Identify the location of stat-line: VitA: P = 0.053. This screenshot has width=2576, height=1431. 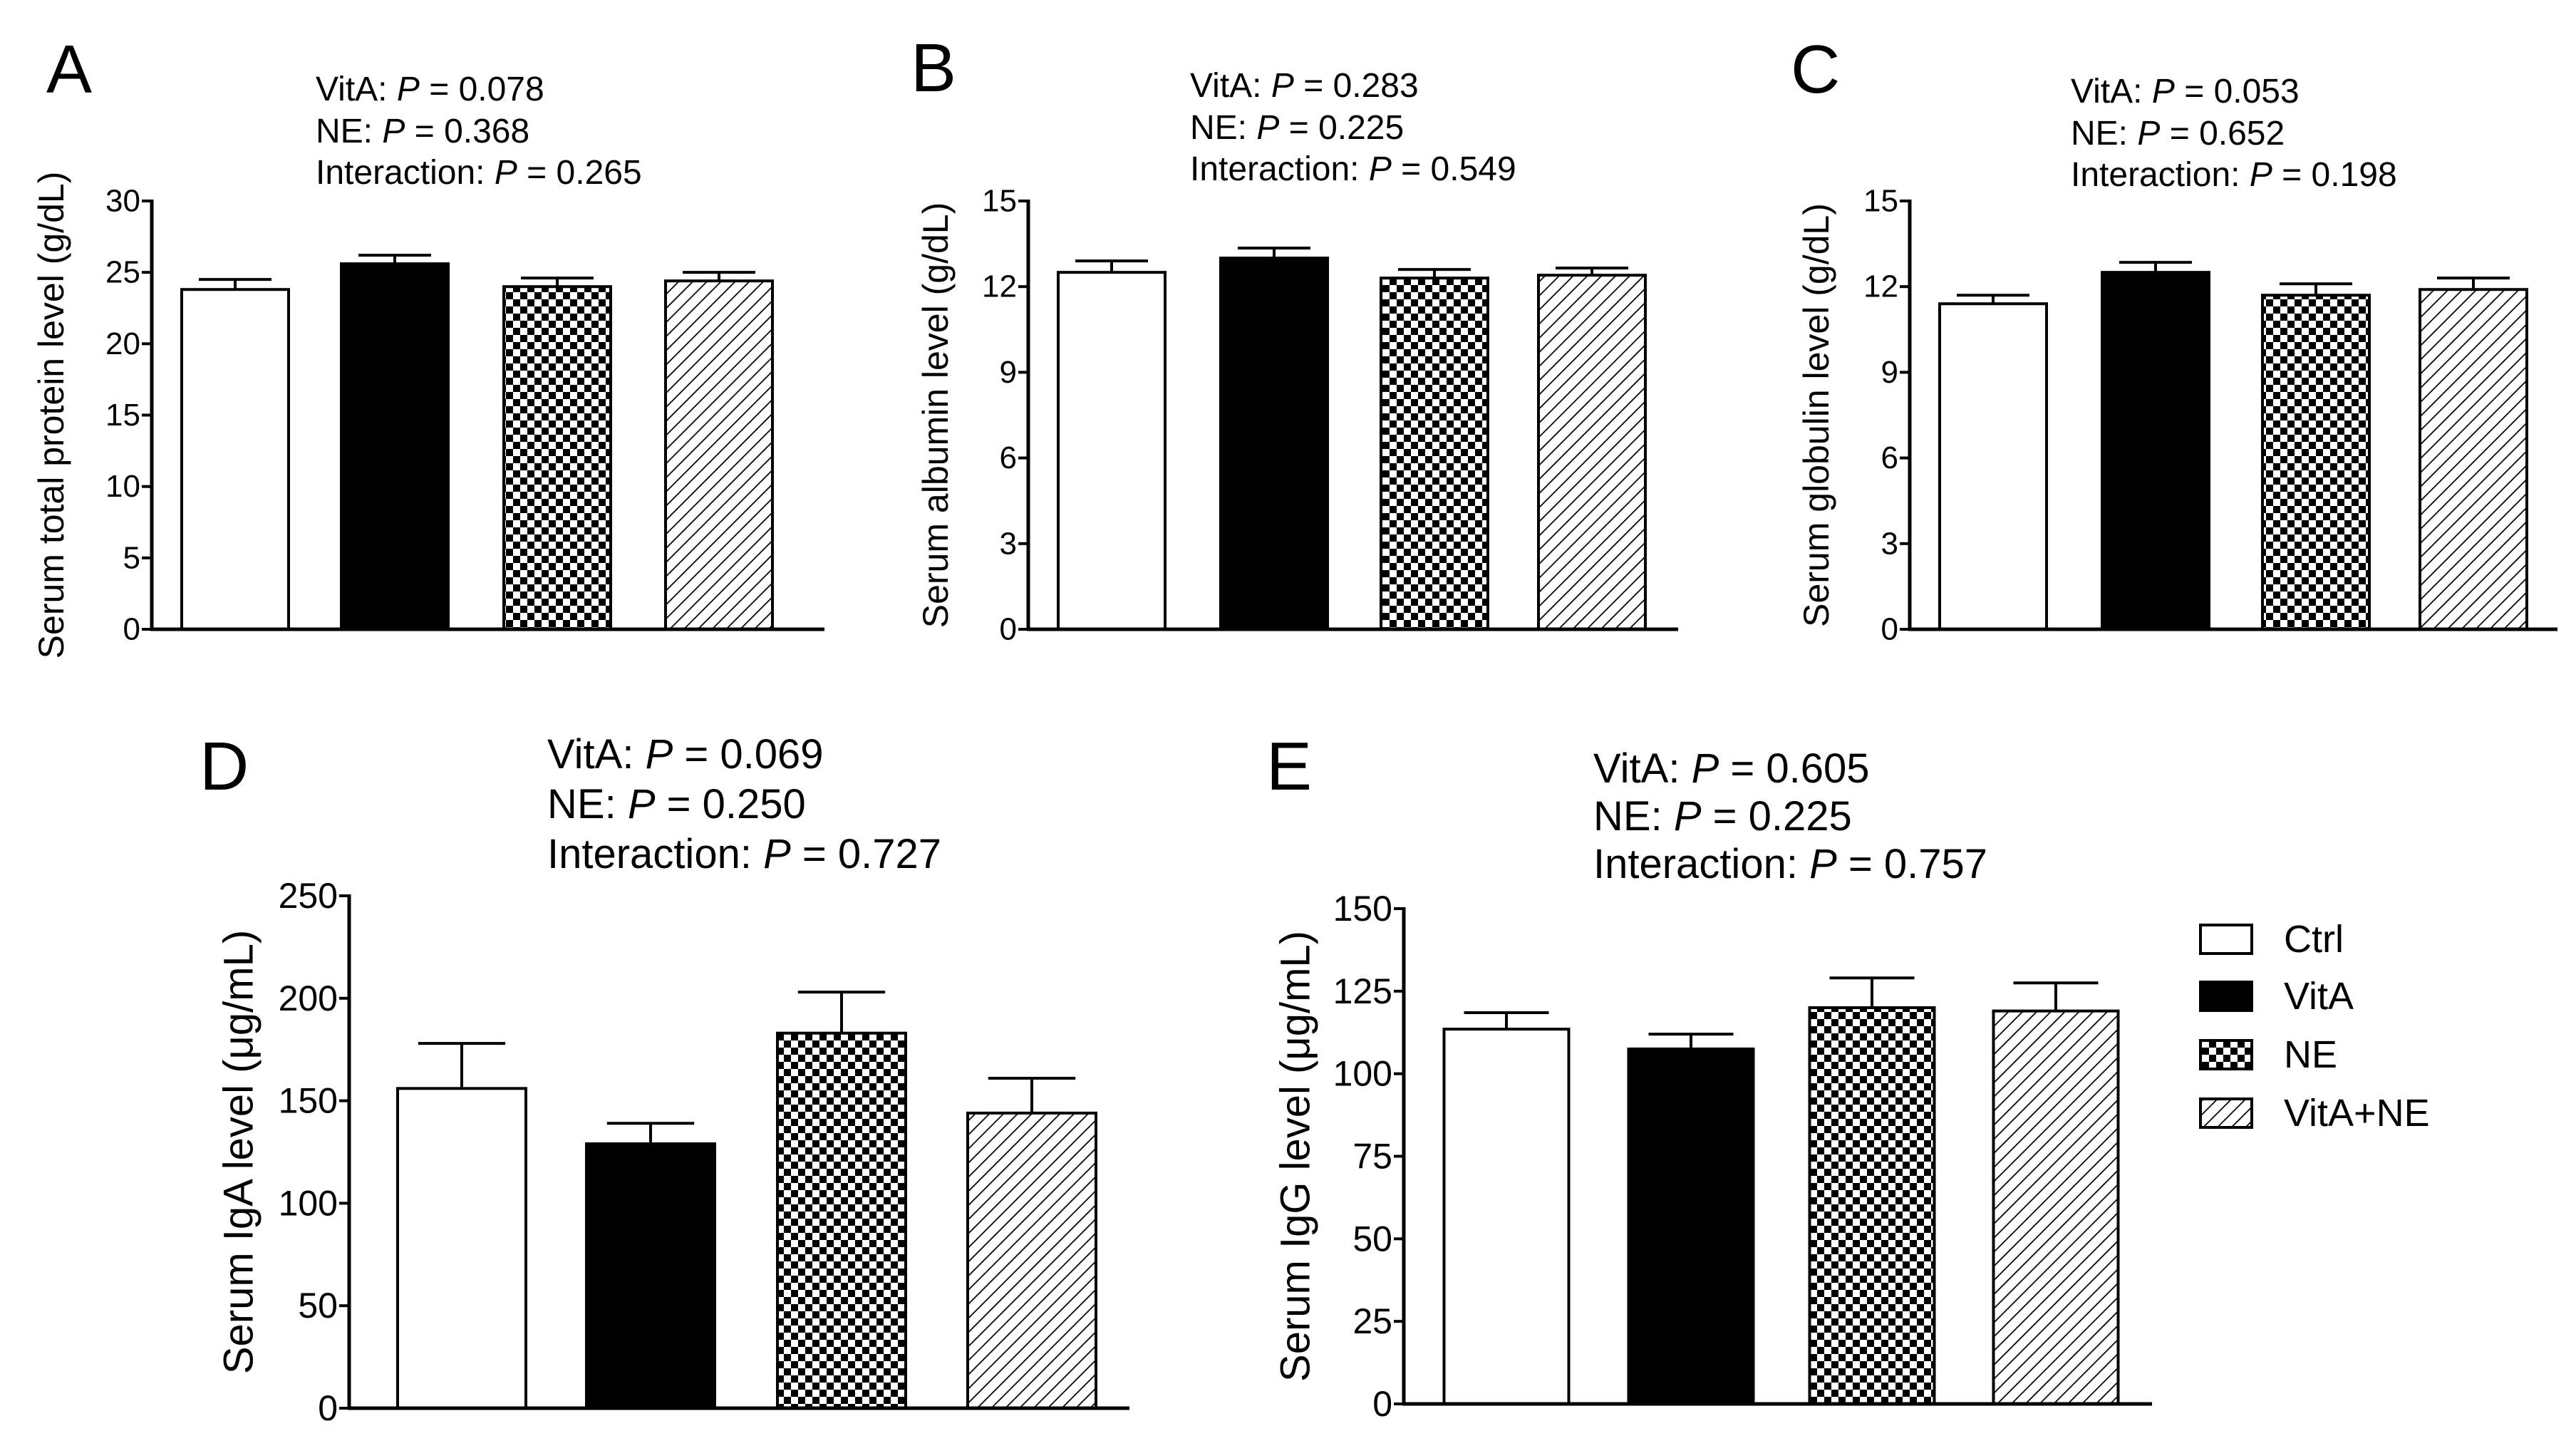
(2186, 91).